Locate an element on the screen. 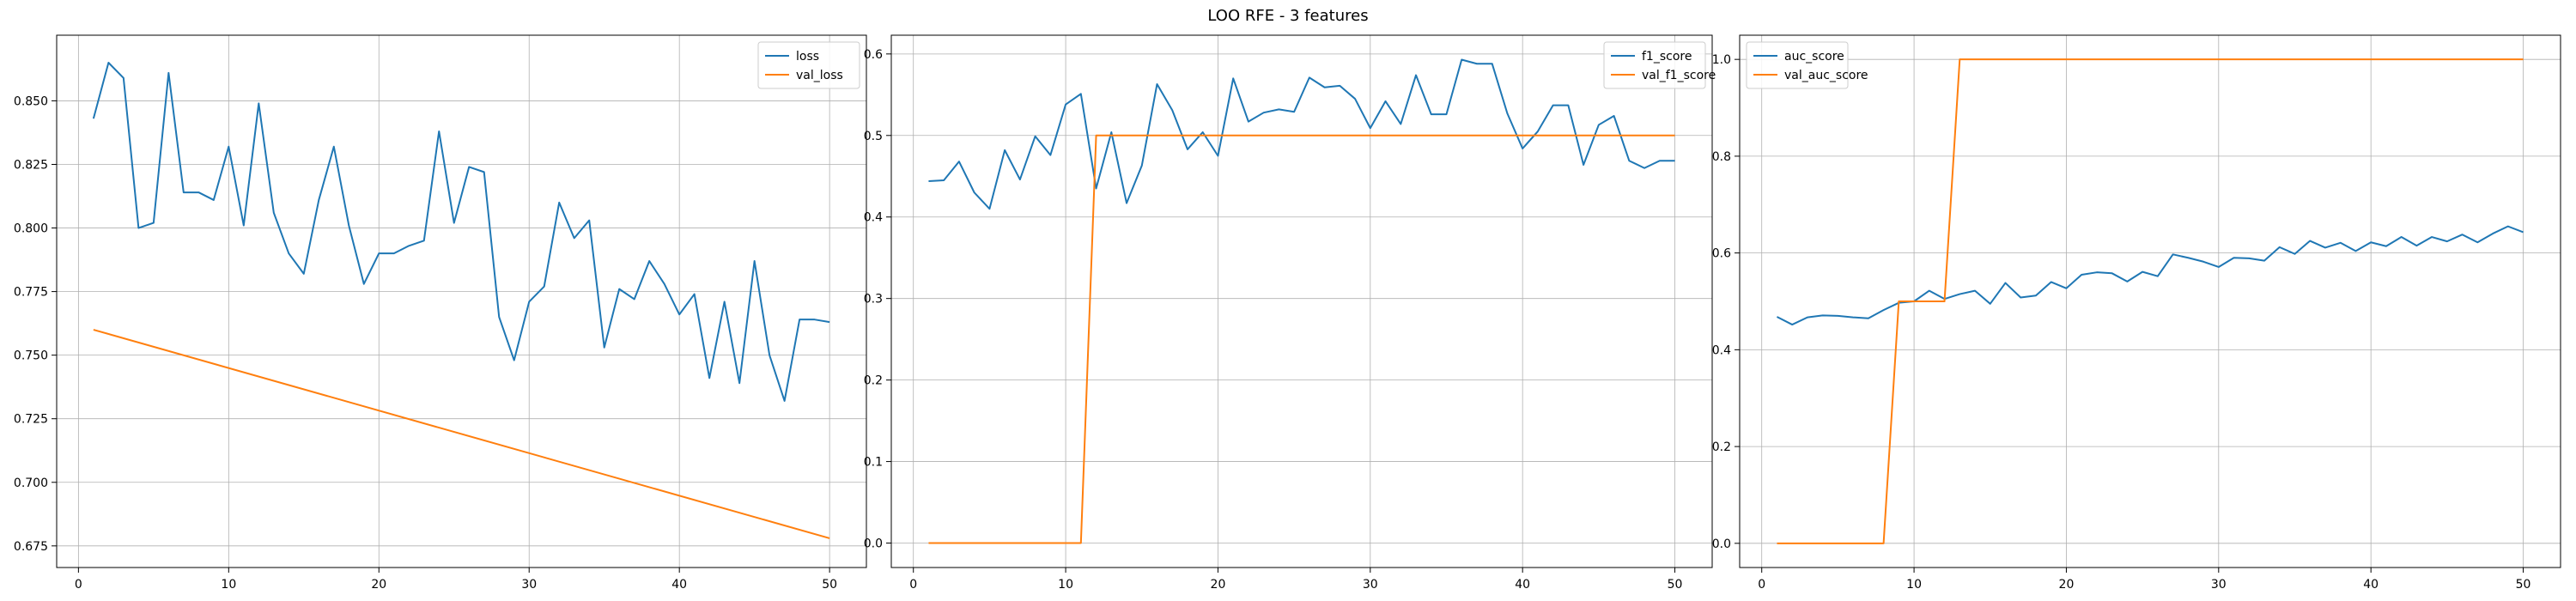 Image resolution: width=2576 pixels, height=601 pixels. legend-label: auc_score is located at coordinates (1814, 57).